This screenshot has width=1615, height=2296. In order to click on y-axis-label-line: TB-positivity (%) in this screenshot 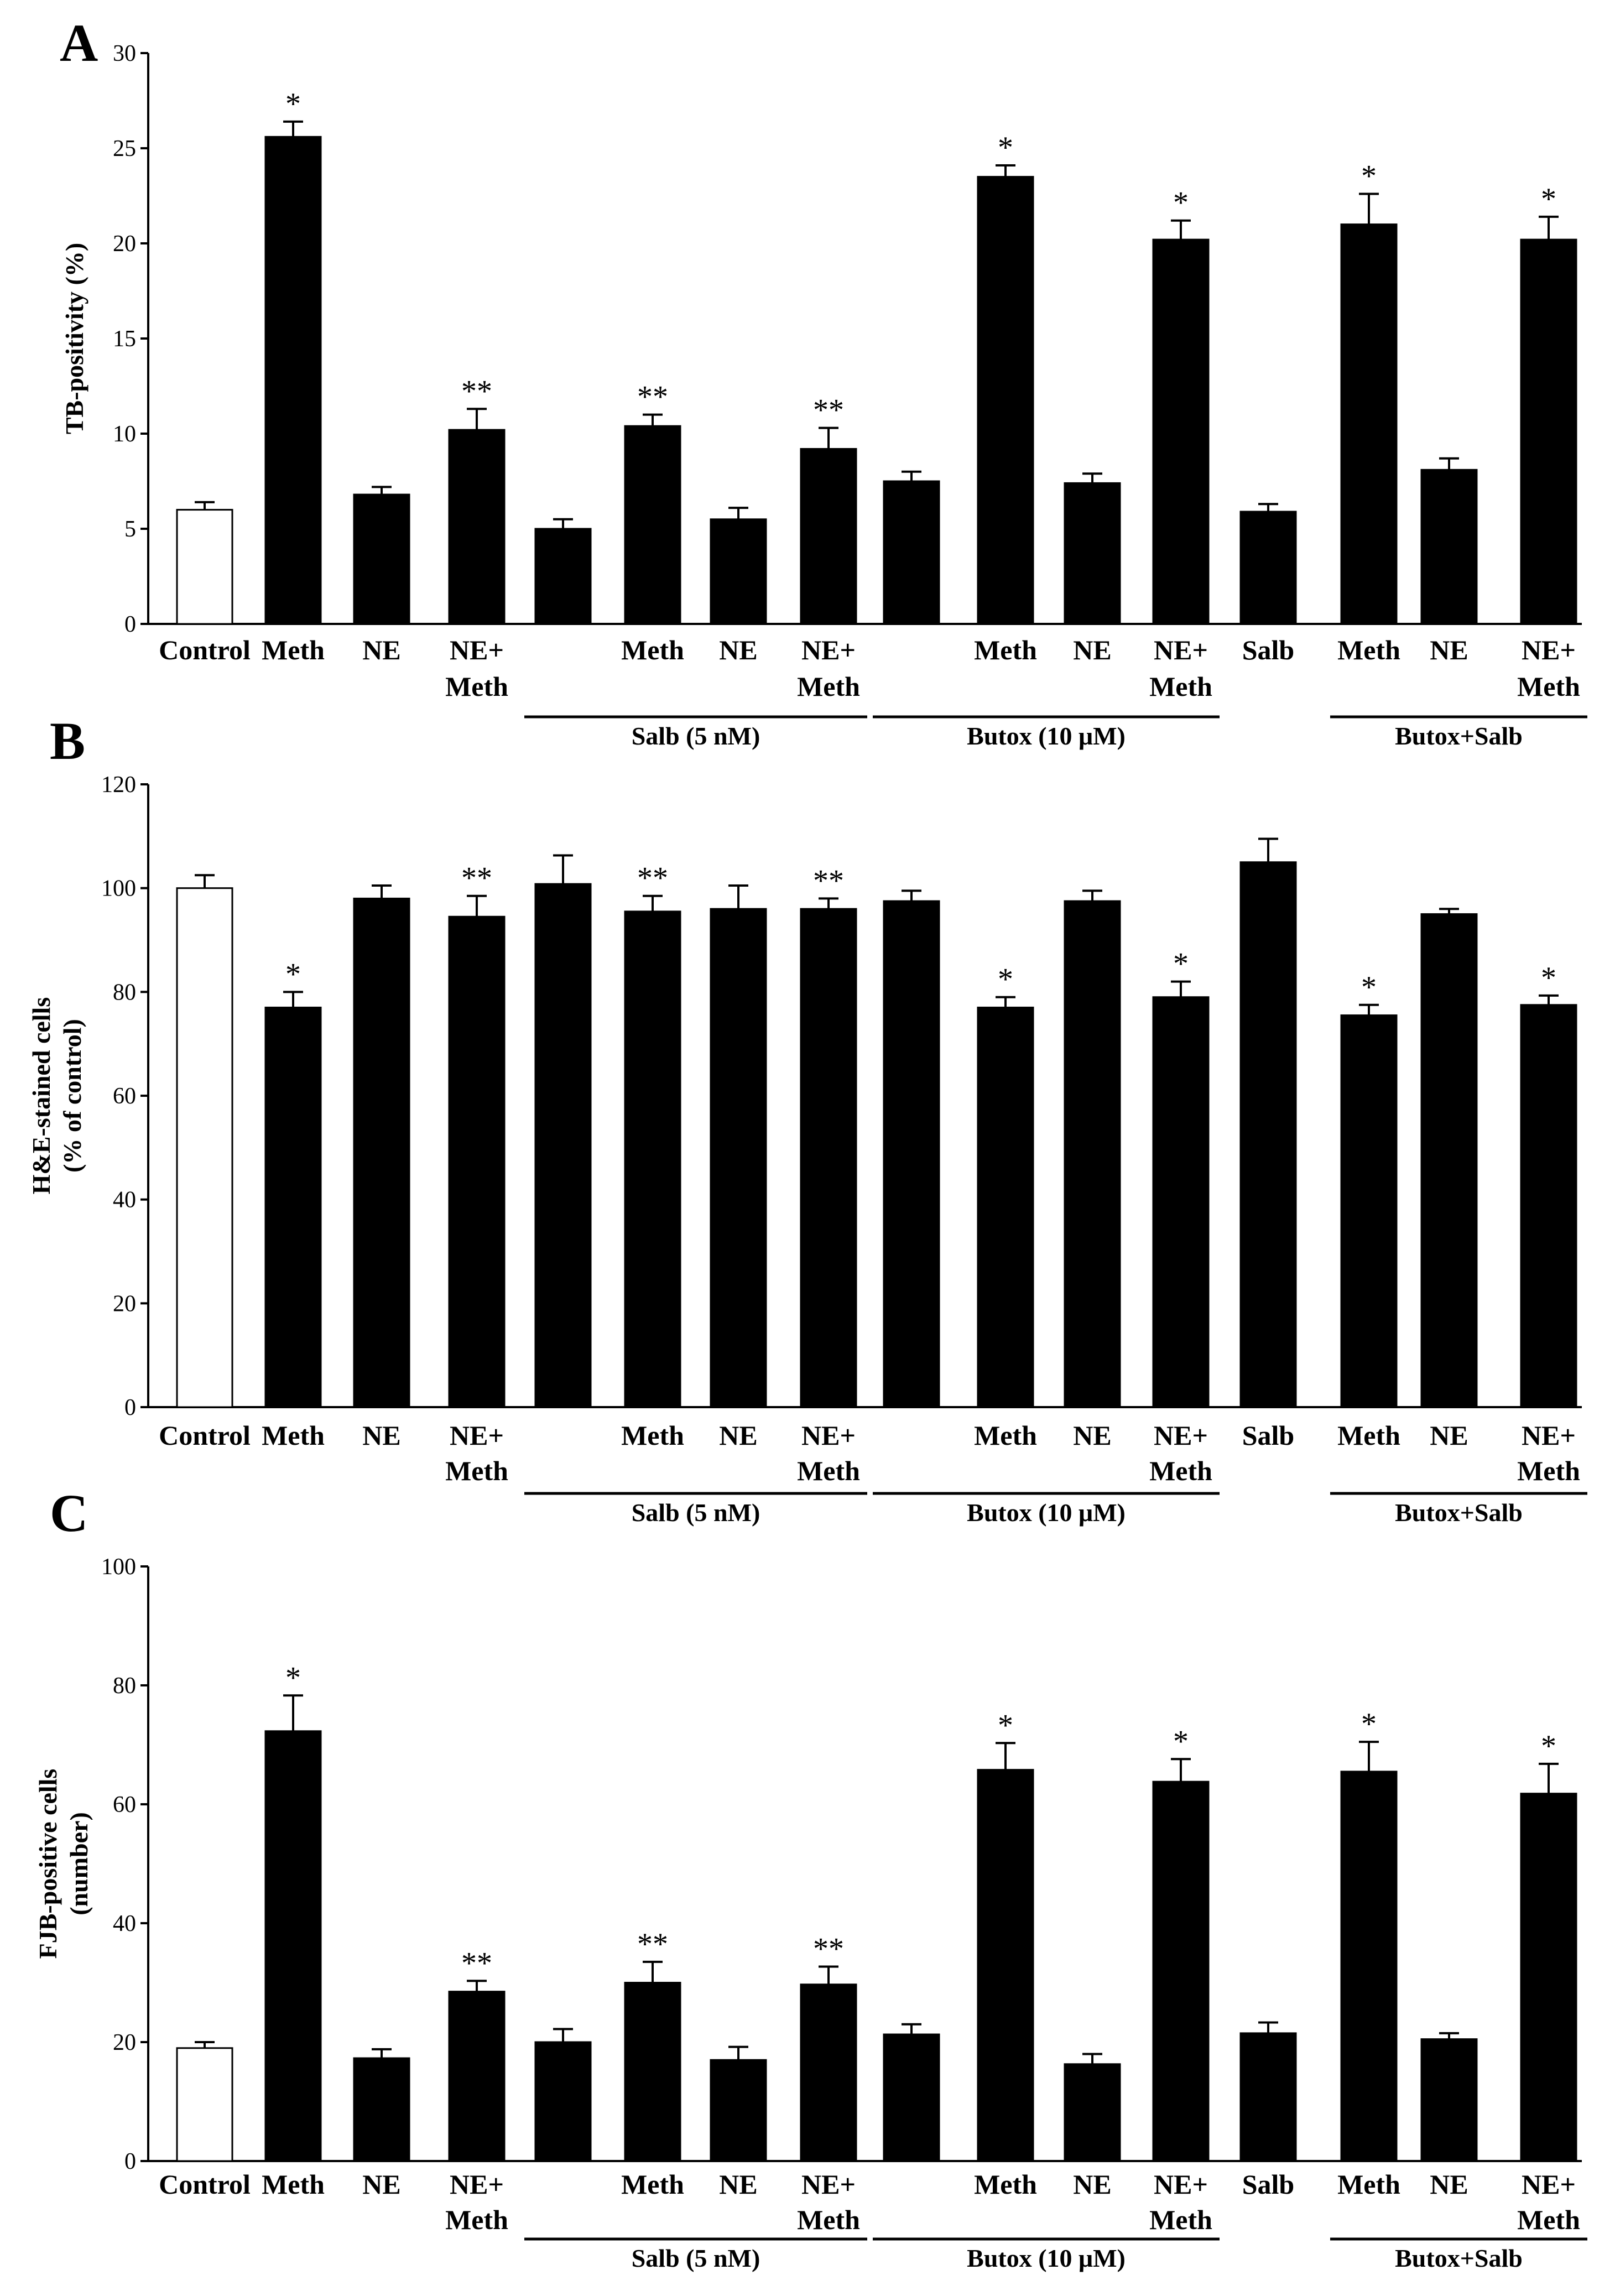, I will do `click(74, 338)`.